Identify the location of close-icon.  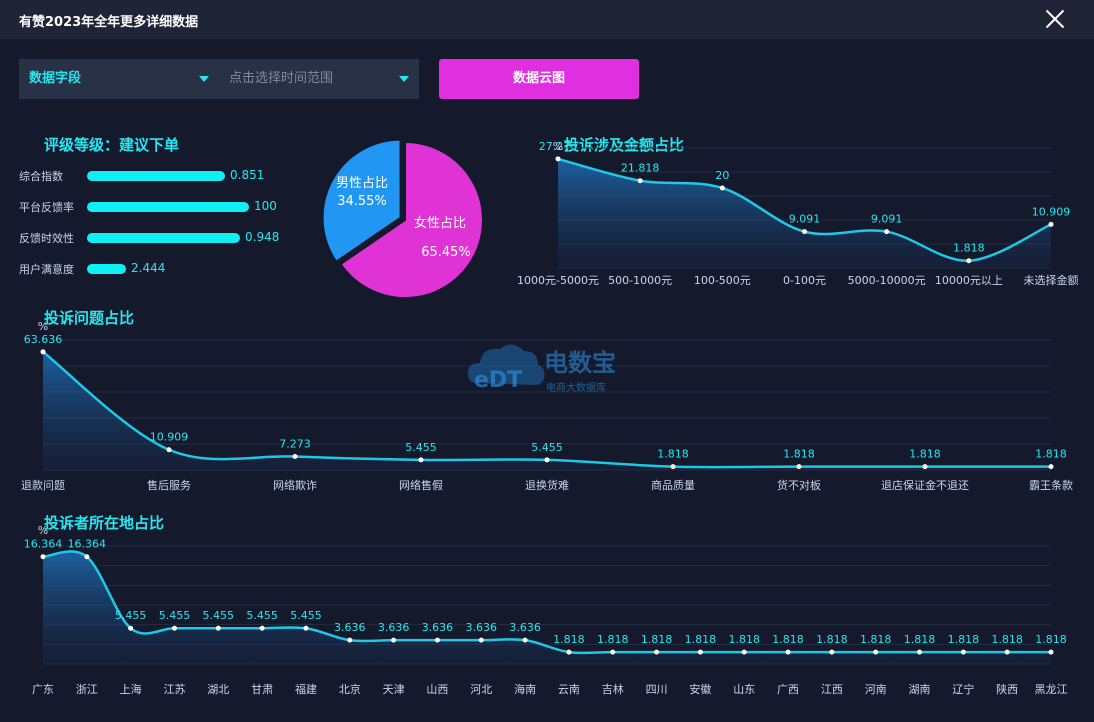
(1055, 19).